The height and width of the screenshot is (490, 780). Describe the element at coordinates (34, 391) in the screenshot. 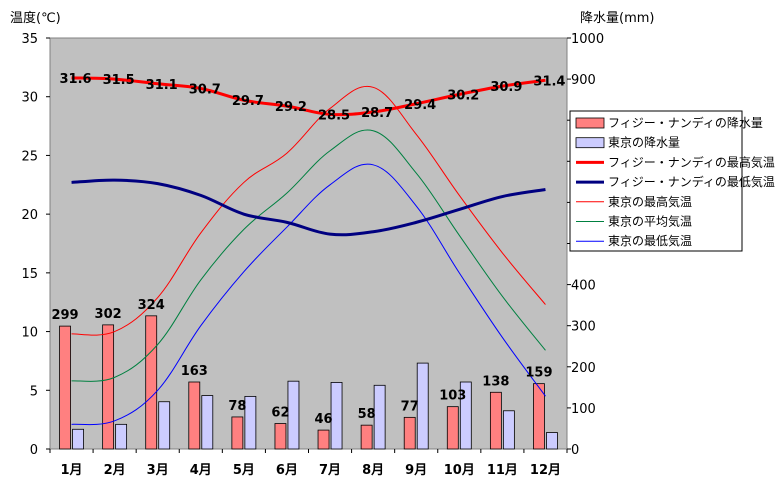

I see `left-axis-tick-label: 5` at that location.